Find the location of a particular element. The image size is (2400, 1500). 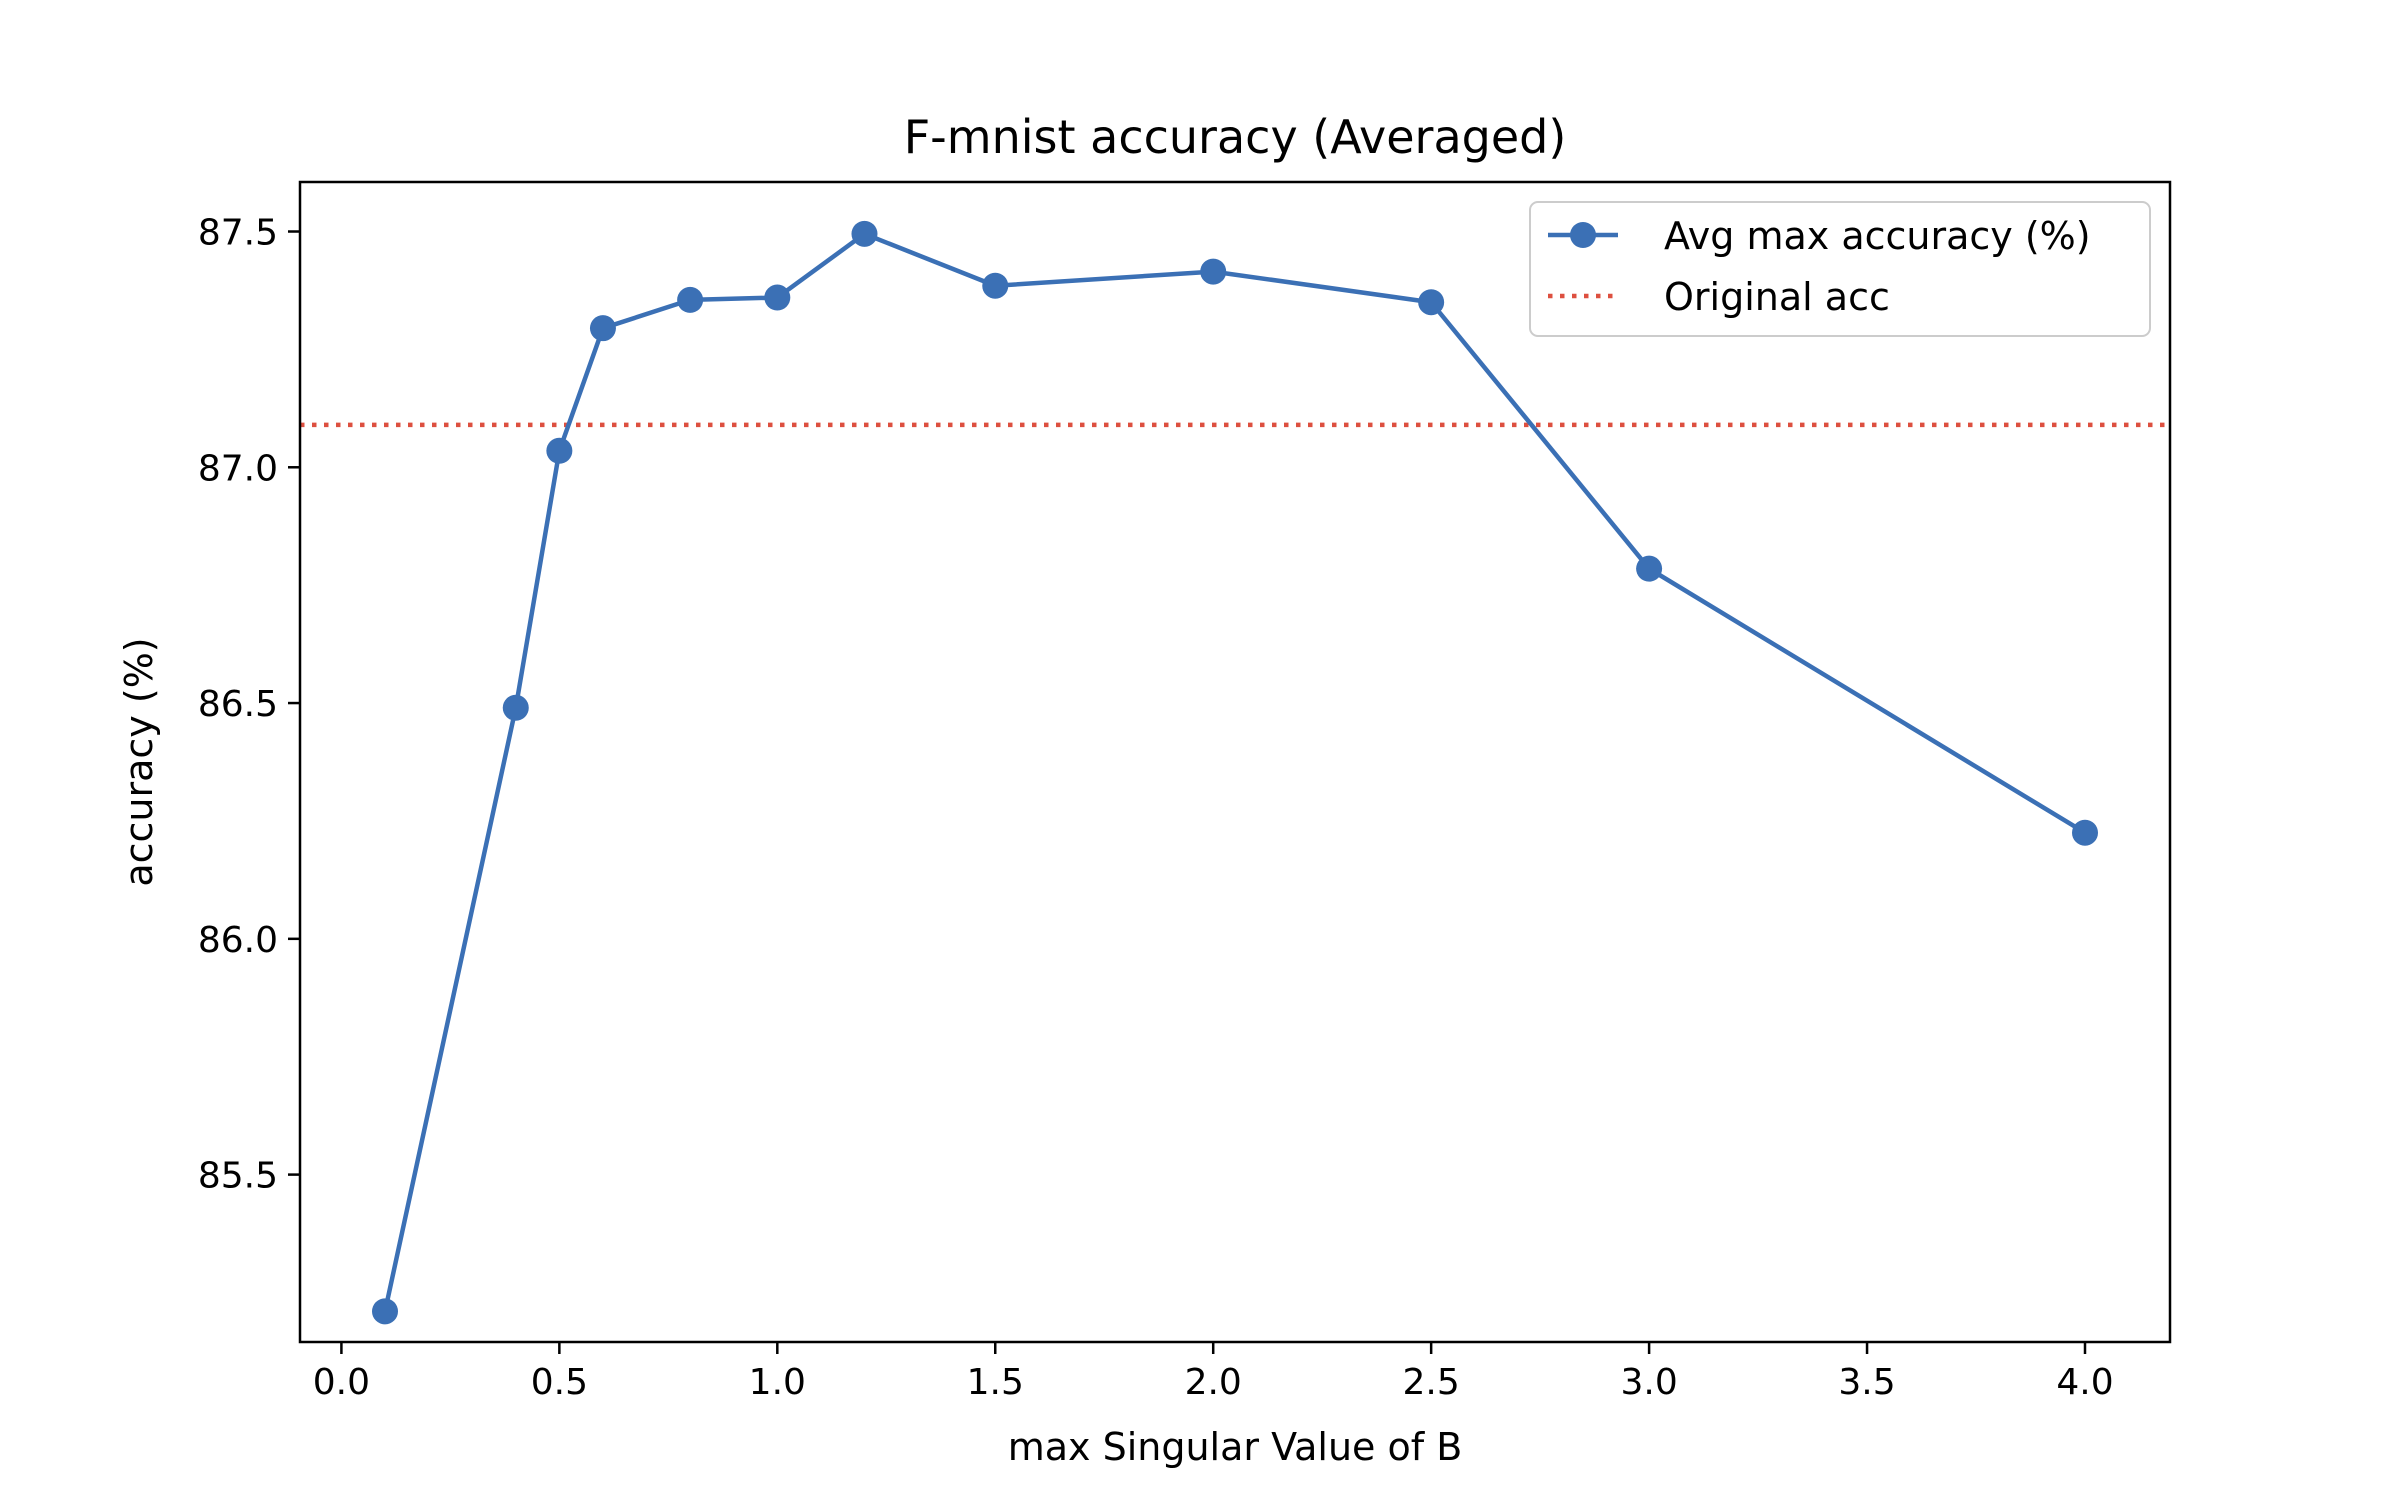

x-tick-label: 1.5 is located at coordinates (995, 1382).